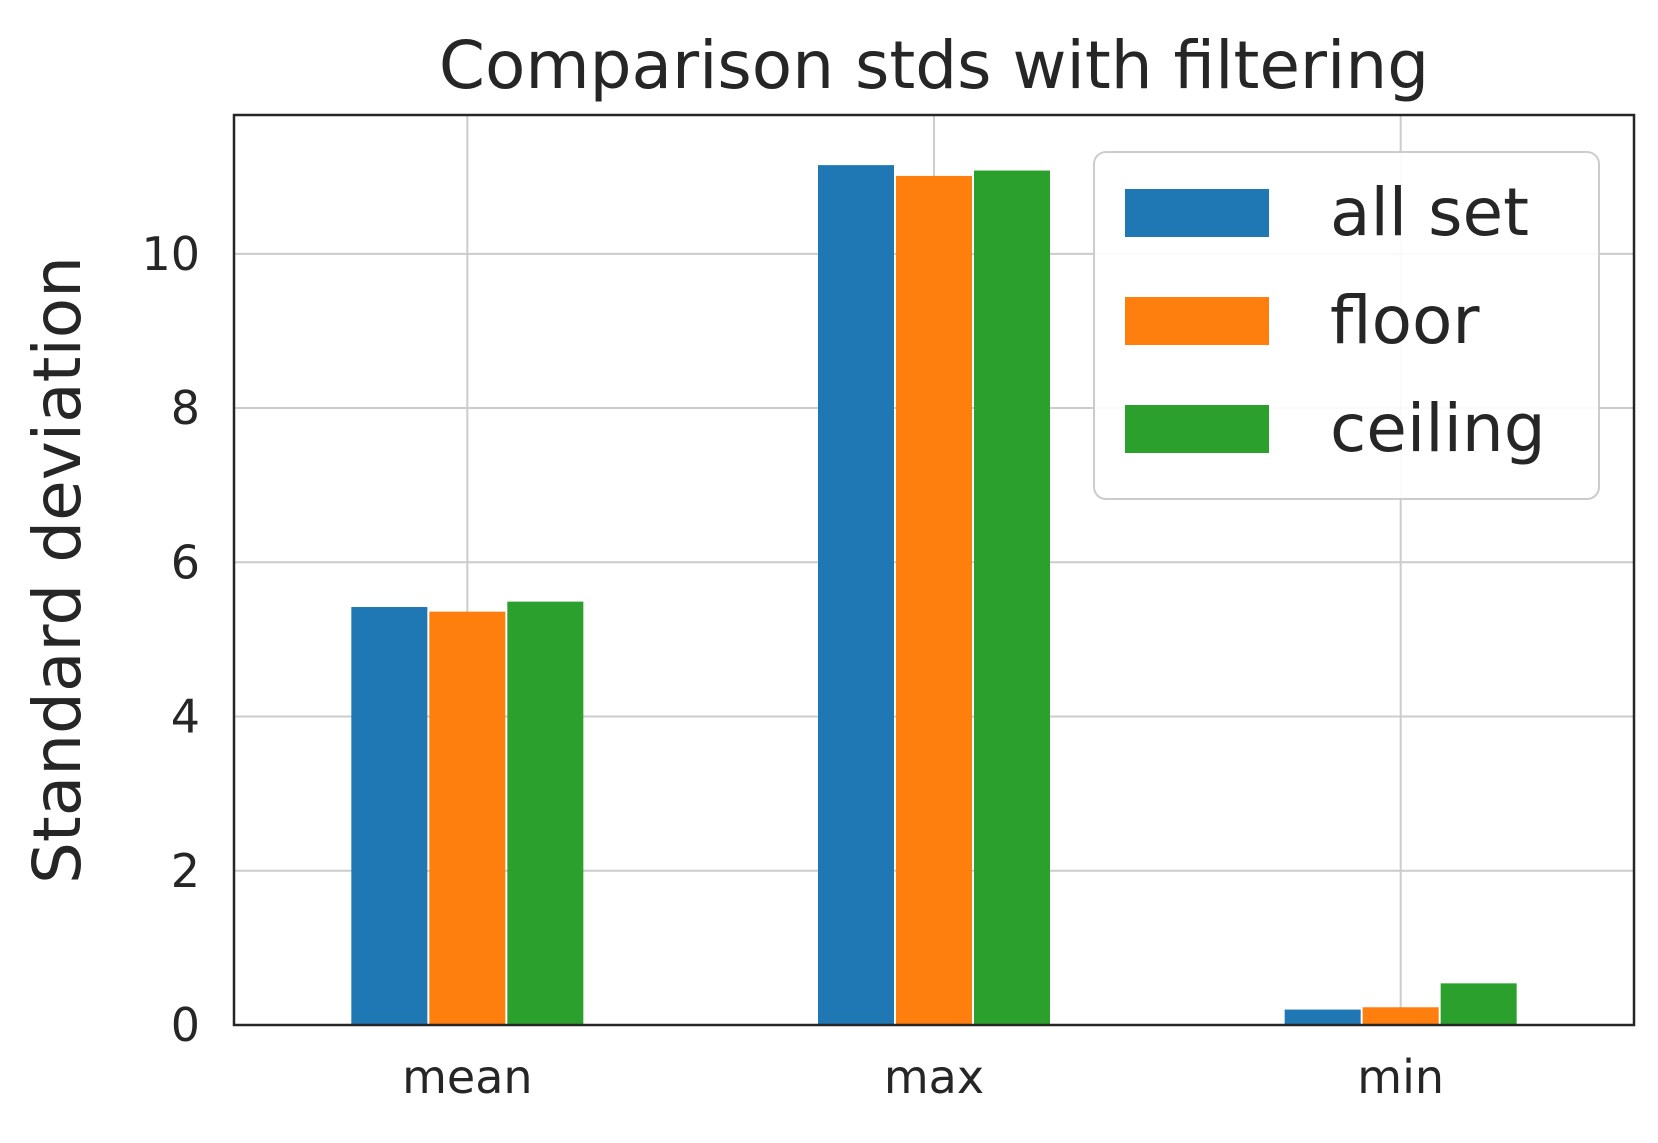 Image resolution: width=1658 pixels, height=1143 pixels. What do you see at coordinates (1197, 321) in the screenshot?
I see `legend-swatch-floor` at bounding box center [1197, 321].